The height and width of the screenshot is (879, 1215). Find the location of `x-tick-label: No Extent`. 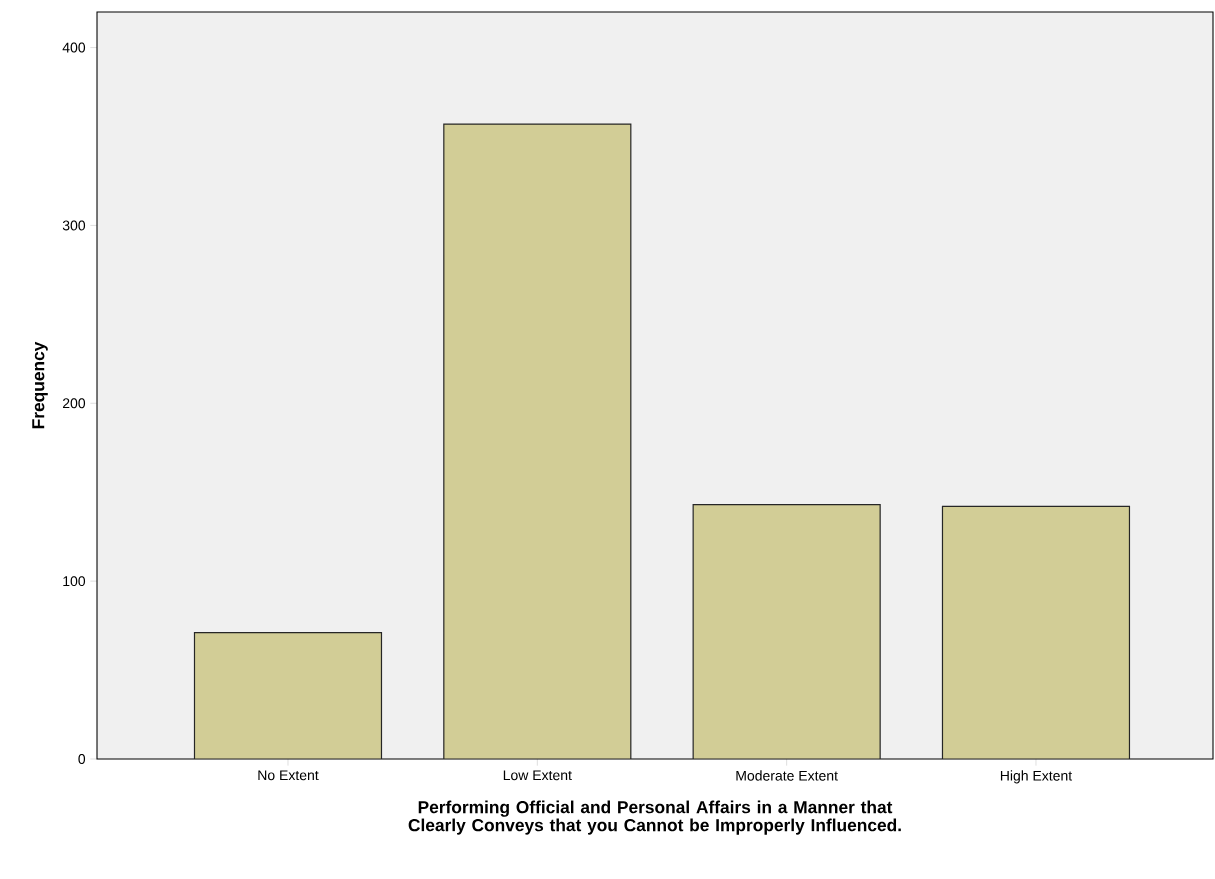

x-tick-label: No Extent is located at coordinates (288, 775).